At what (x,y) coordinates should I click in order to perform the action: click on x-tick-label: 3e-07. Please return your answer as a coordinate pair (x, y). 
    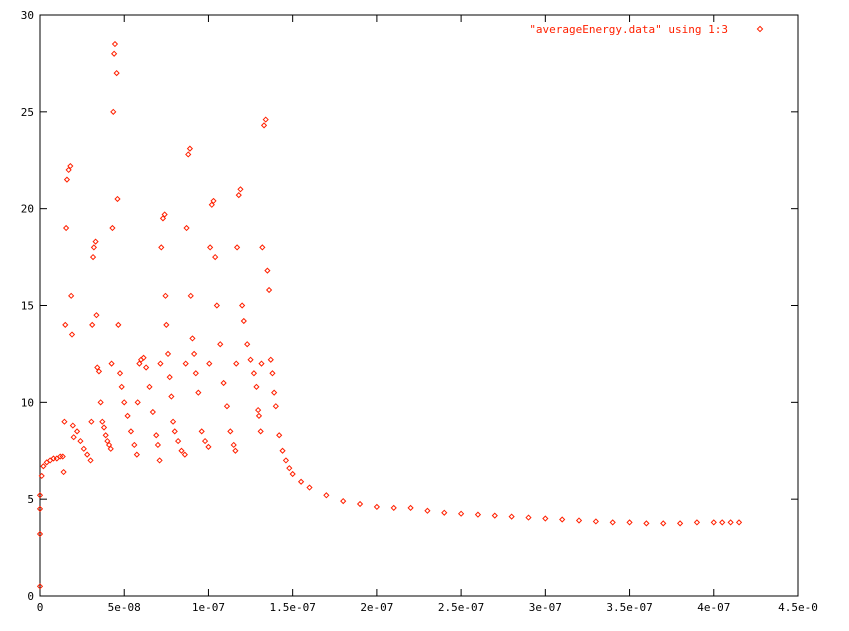
    Looking at the image, I should click on (545, 607).